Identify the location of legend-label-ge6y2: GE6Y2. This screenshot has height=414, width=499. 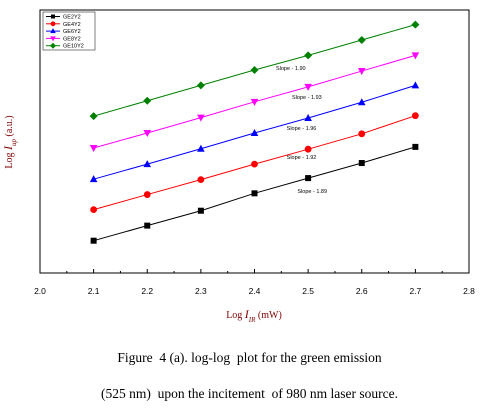
(72, 32).